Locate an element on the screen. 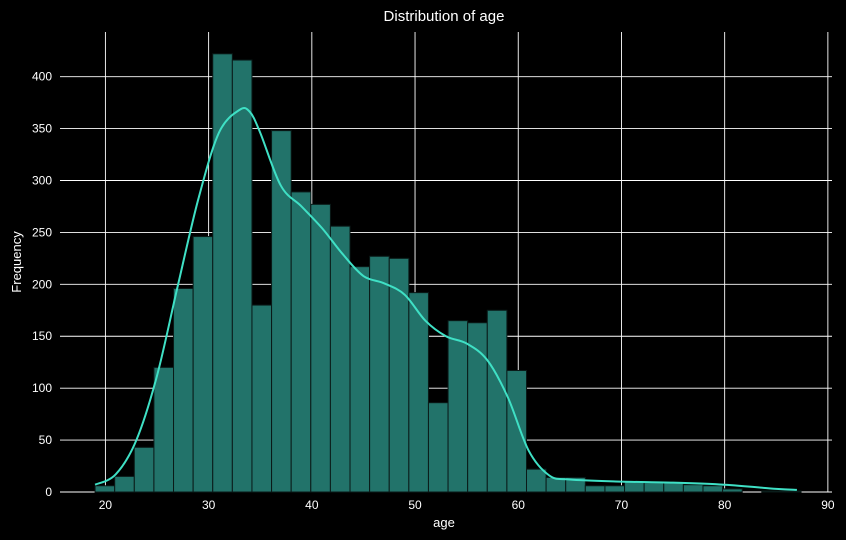 Image resolution: width=846 pixels, height=540 pixels. y-tick-label: 400 is located at coordinates (42, 77).